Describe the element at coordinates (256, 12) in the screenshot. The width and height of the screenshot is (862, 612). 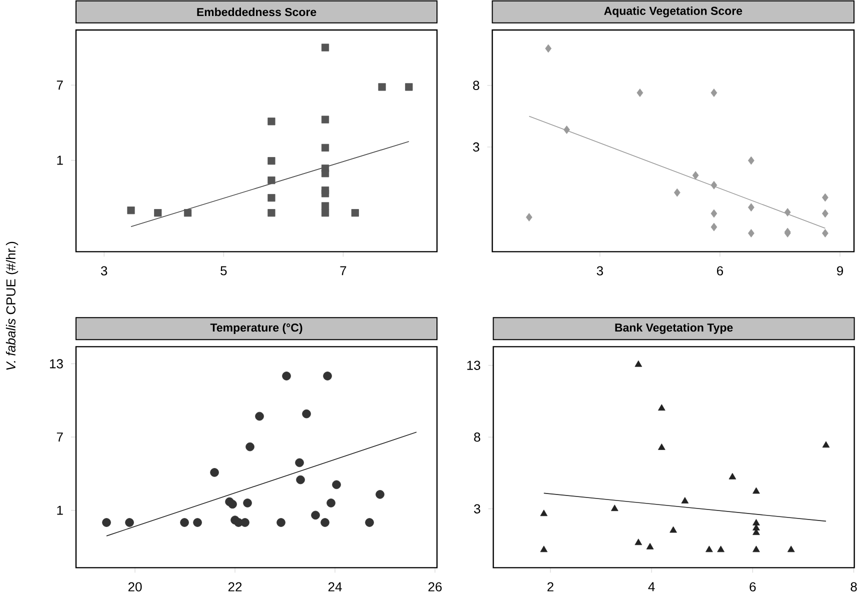
I see `chart-title: Embeddedness Score` at that location.